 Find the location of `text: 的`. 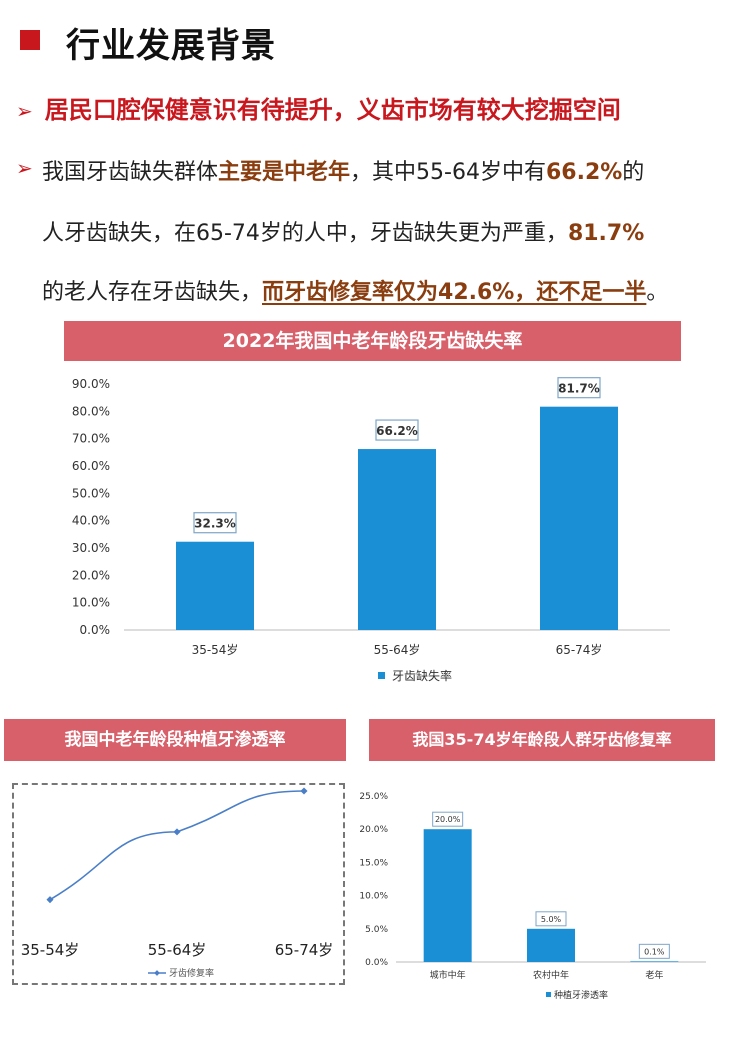

text: 的 is located at coordinates (633, 172).